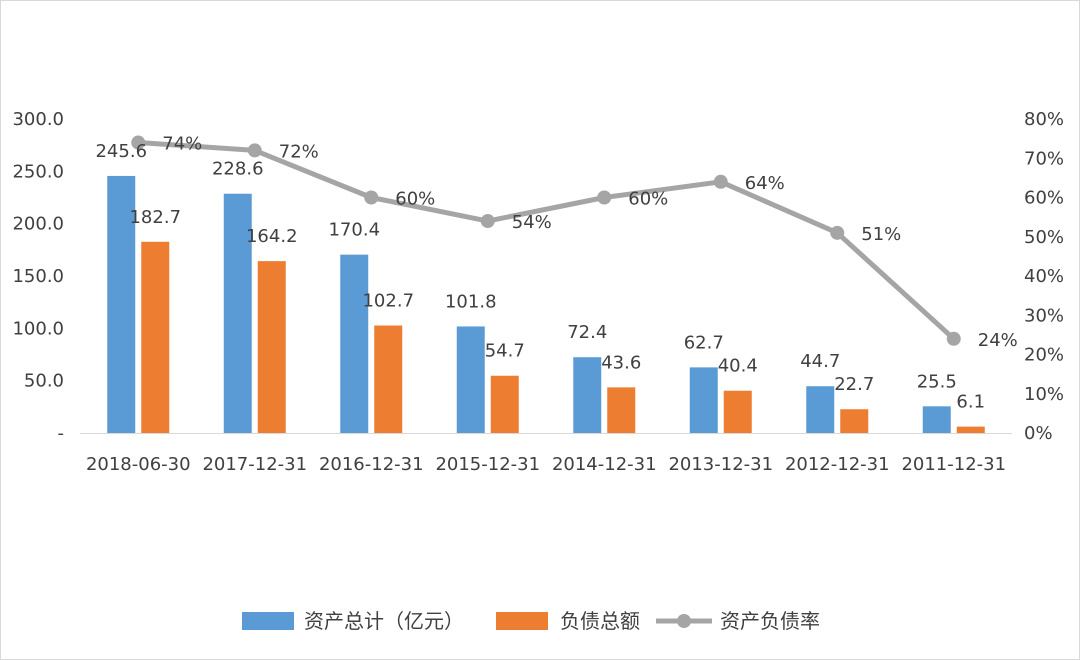  What do you see at coordinates (765, 183) in the screenshot?
I see `data-label-ratio: 64%` at bounding box center [765, 183].